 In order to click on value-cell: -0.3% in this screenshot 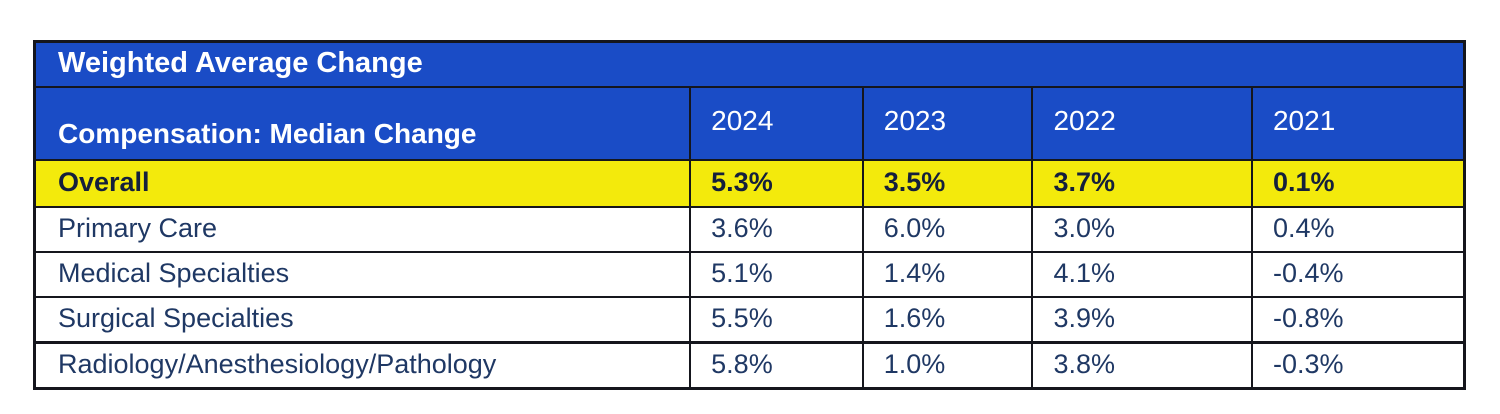, I will do `click(1358, 365)`.